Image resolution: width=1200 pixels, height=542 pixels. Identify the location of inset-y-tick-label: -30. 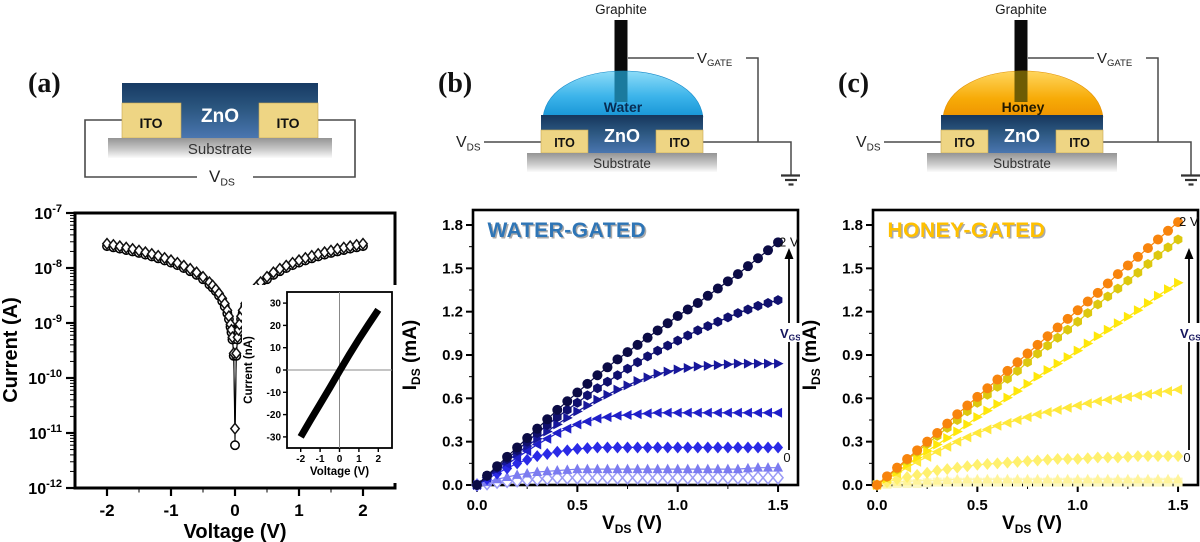
(274, 437).